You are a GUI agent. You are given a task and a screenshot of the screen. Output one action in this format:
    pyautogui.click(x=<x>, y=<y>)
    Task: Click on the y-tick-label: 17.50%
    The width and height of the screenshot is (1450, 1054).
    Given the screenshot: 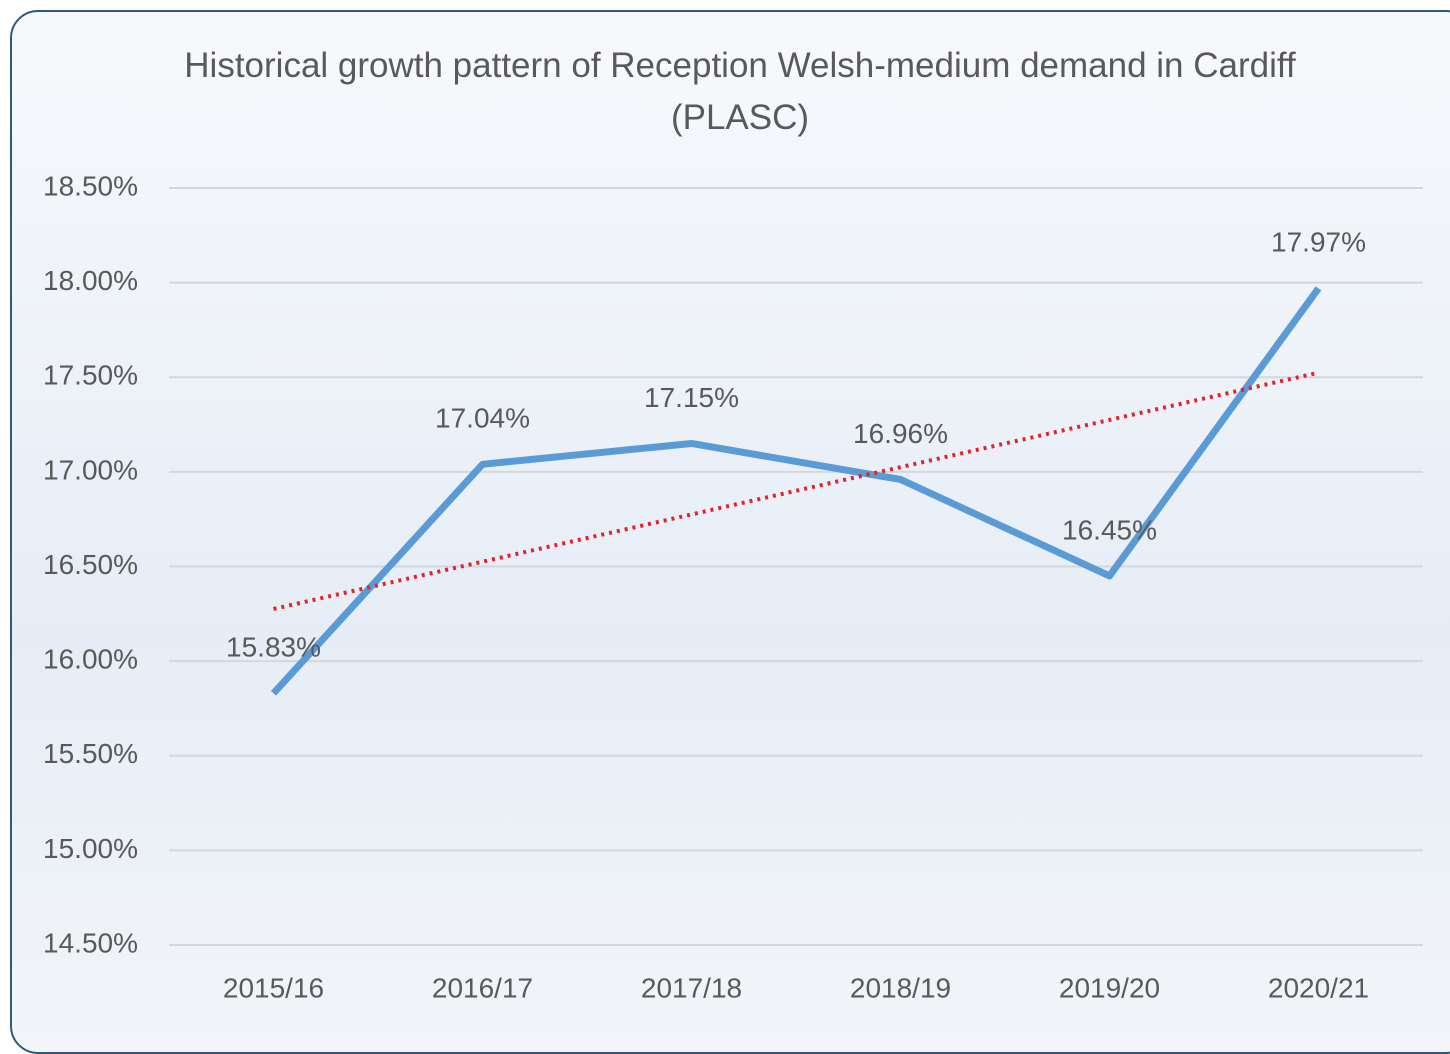 What is the action you would take?
    pyautogui.click(x=90, y=375)
    